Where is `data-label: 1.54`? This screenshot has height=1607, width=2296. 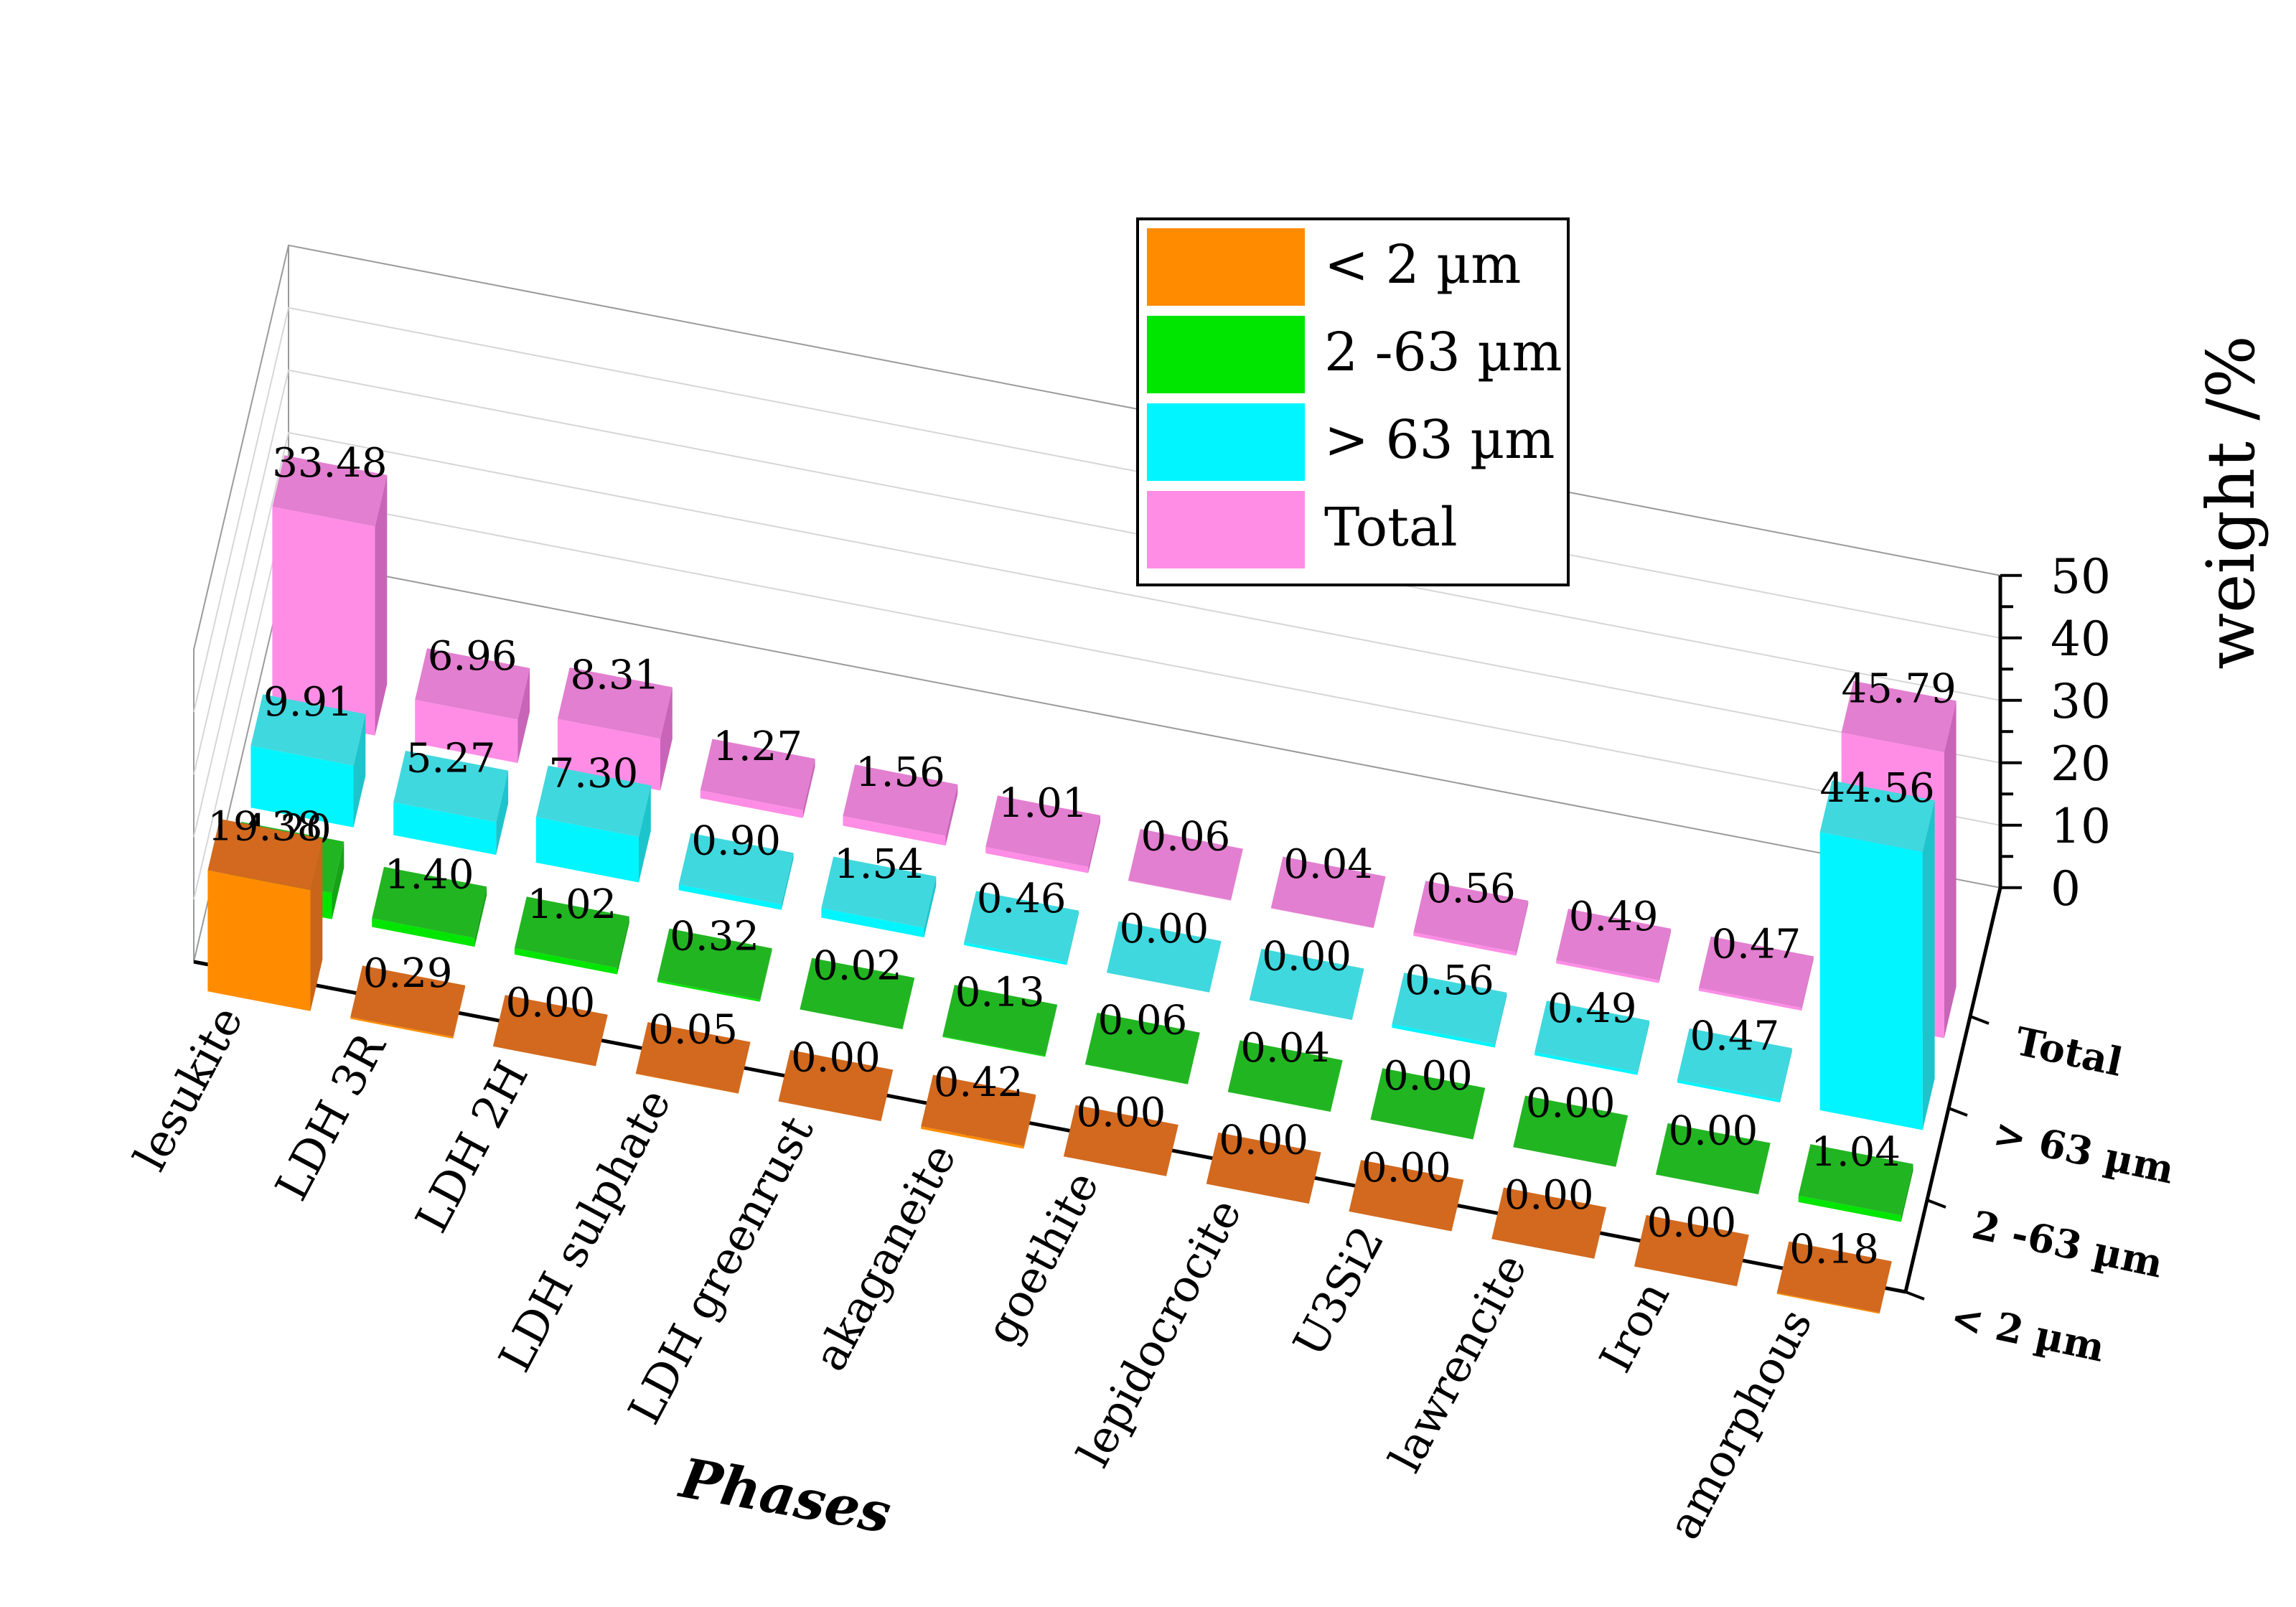
data-label: 1.54 is located at coordinates (879, 865).